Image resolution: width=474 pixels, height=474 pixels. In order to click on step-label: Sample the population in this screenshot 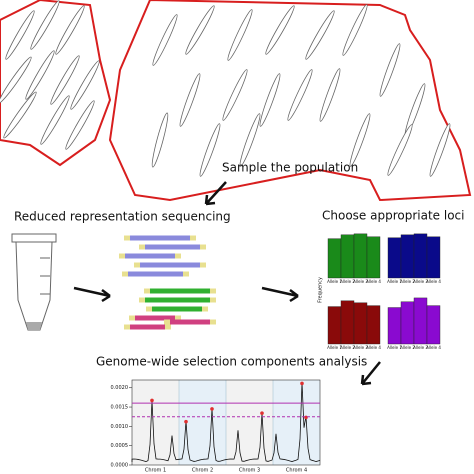, I will do `click(290, 168)`.